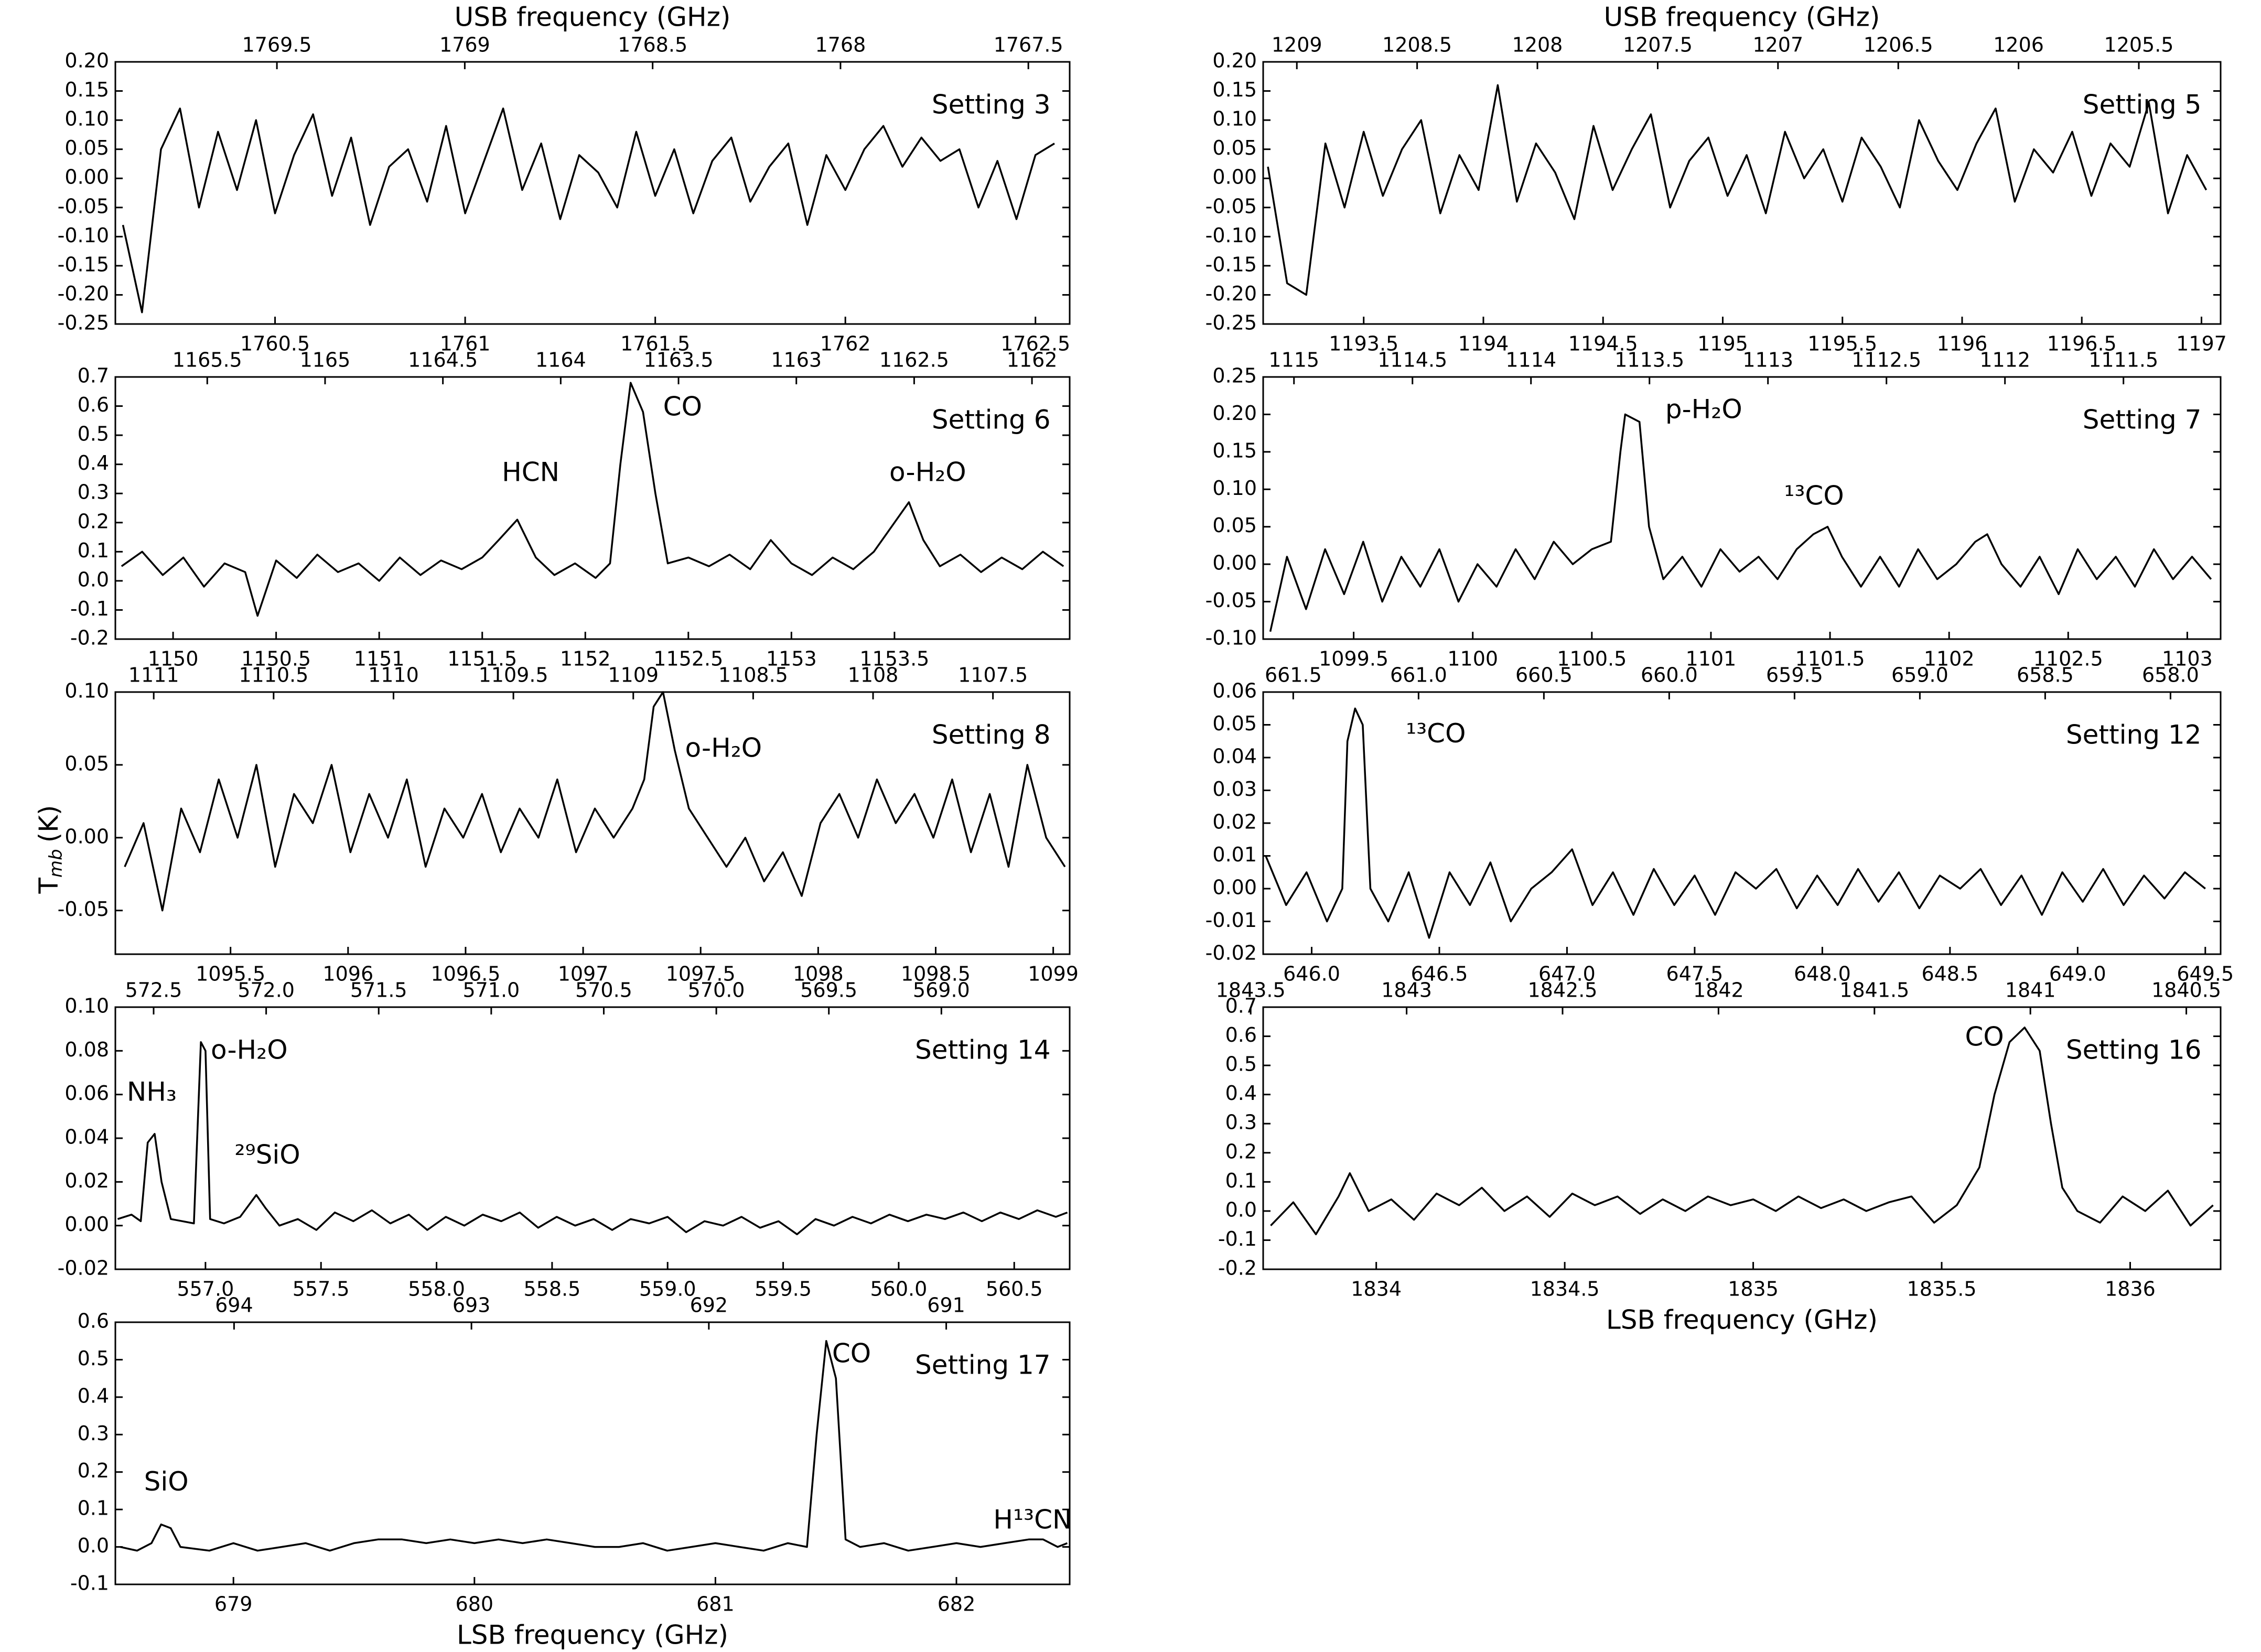 The height and width of the screenshot is (1652, 2261). I want to click on x2-tick-label: 1205.5, so click(2139, 45).